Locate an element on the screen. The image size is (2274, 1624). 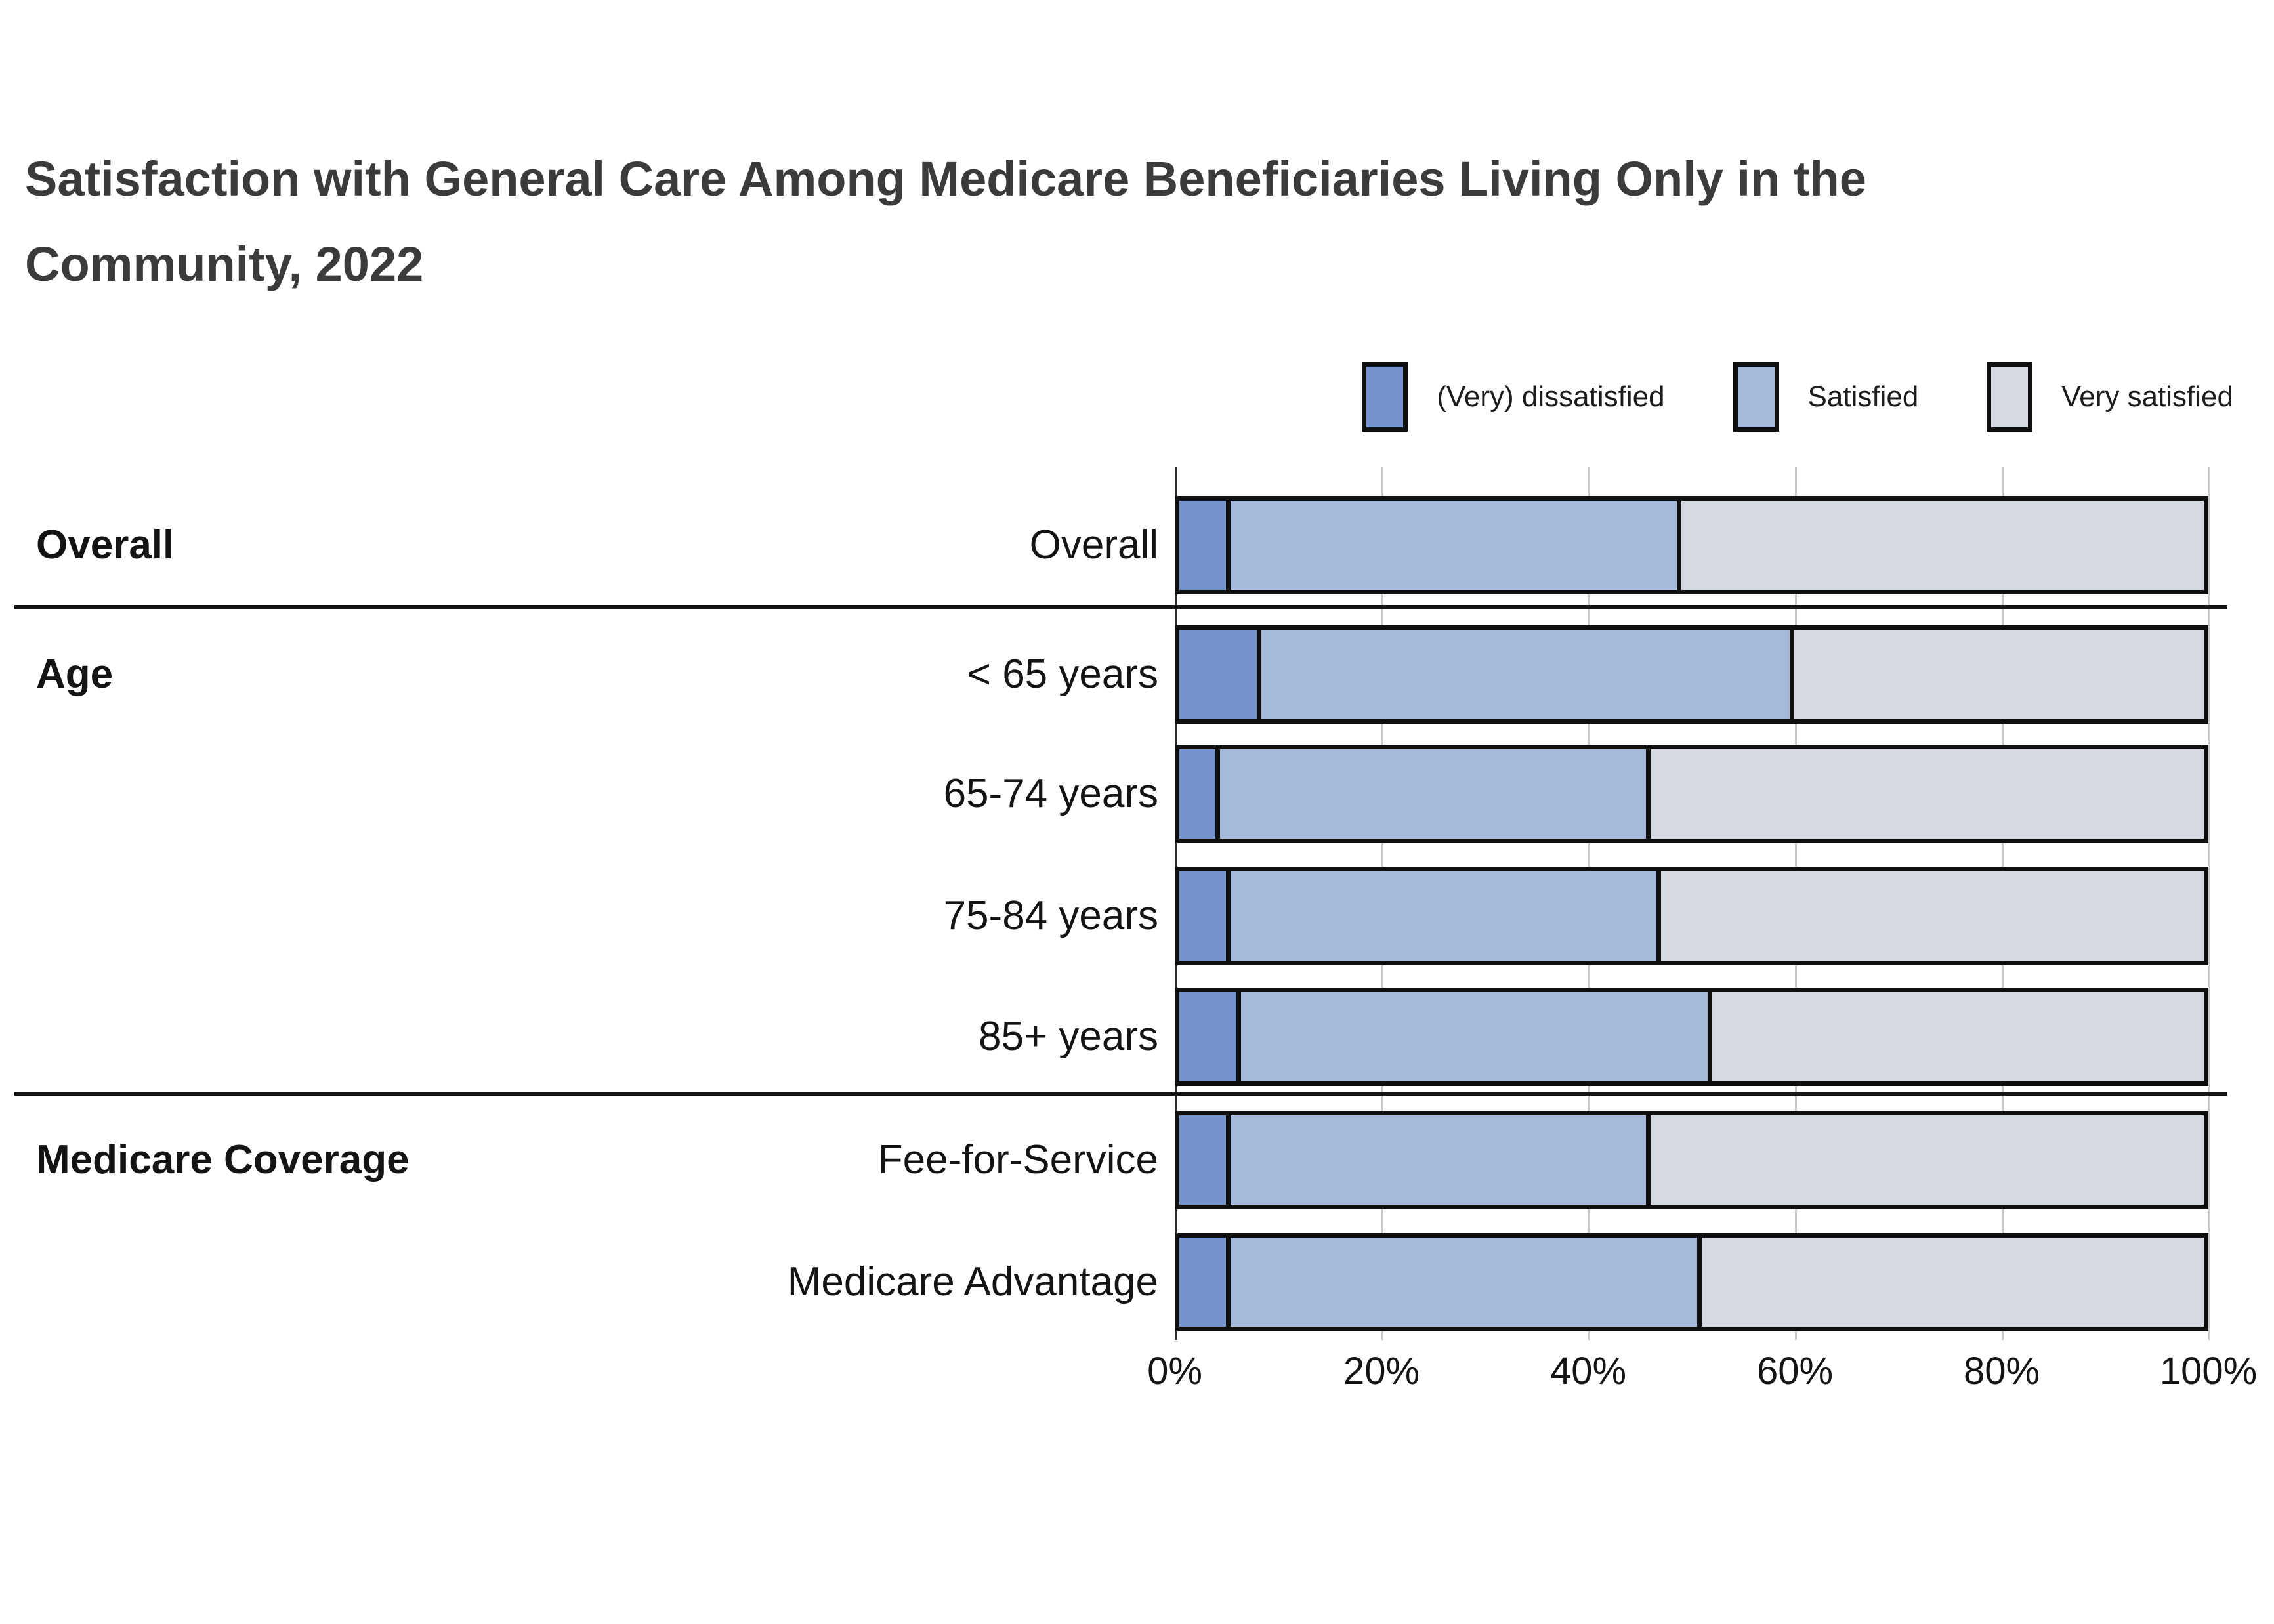
legend-item: (Very) dissatisfied is located at coordinates (1513, 397).